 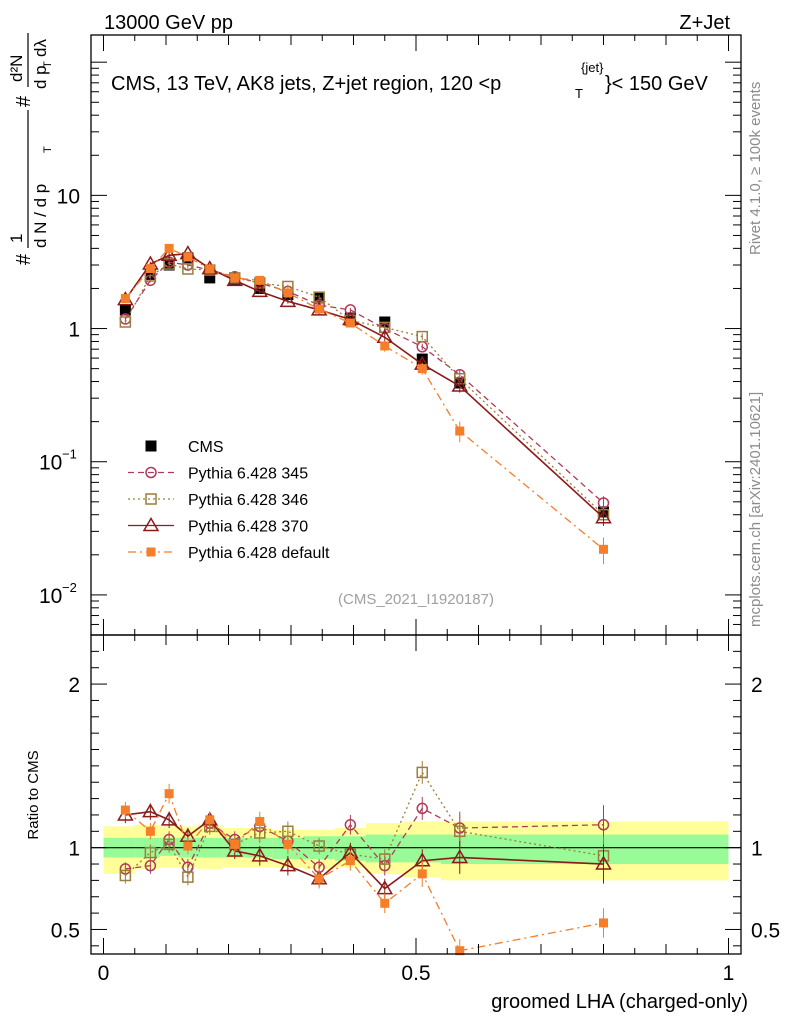 What do you see at coordinates (755, 168) in the screenshot?
I see `rivet-version-label: Rivet 4.1.0, ≥ 100k events` at bounding box center [755, 168].